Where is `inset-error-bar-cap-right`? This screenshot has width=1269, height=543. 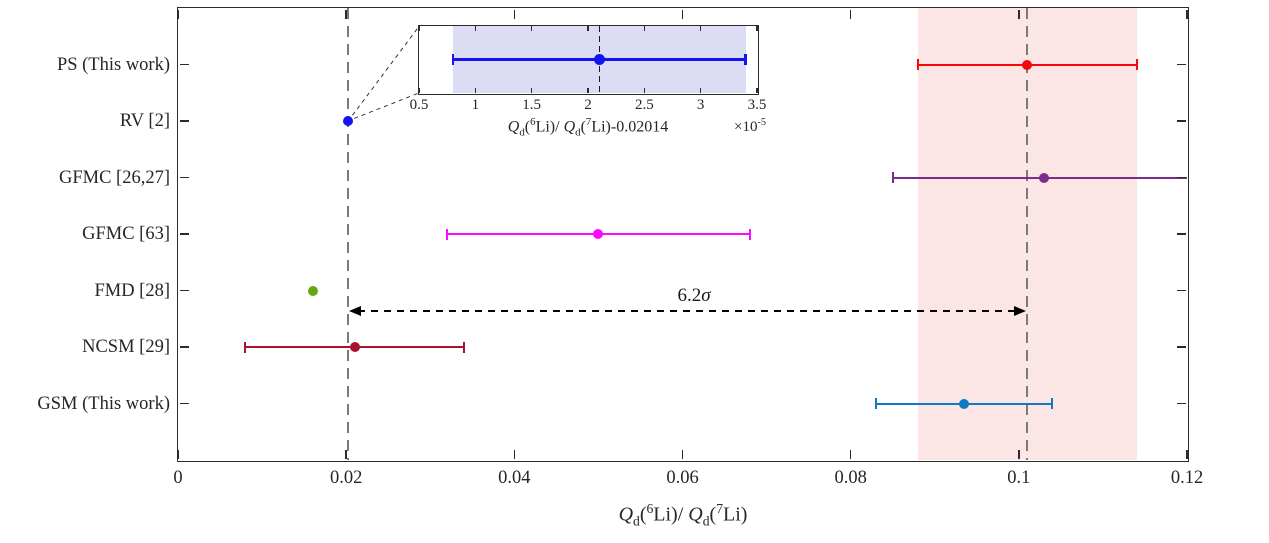
inset-error-bar-cap-right is located at coordinates (745, 59).